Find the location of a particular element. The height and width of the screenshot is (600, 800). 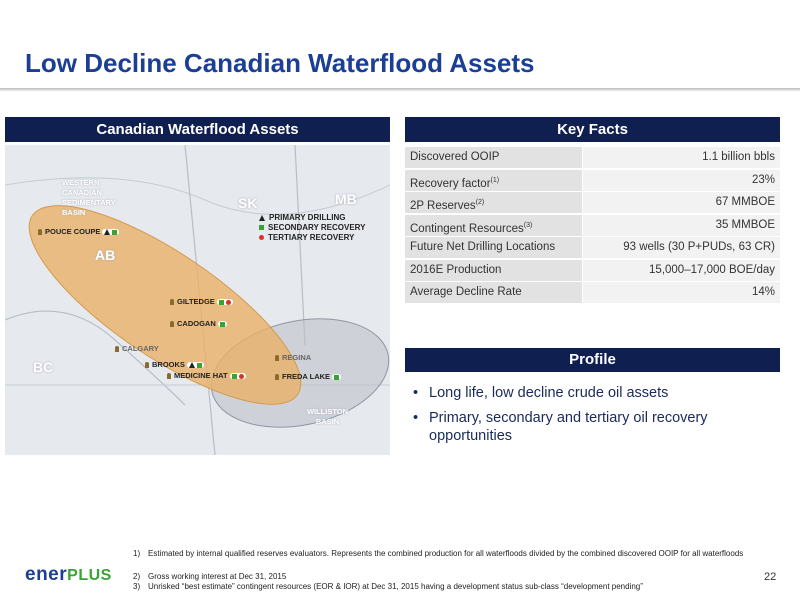

fact-note: (3) is located at coordinates (528, 225).